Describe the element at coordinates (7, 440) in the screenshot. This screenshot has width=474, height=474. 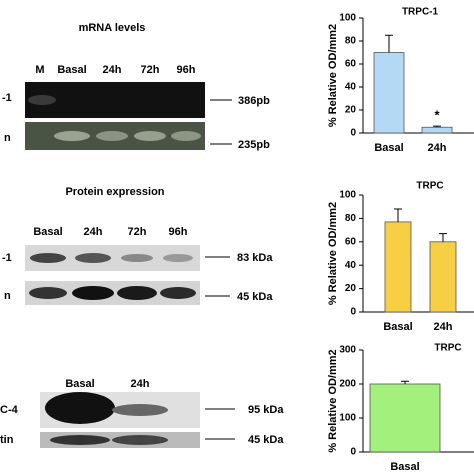
I see `row-label: tin` at that location.